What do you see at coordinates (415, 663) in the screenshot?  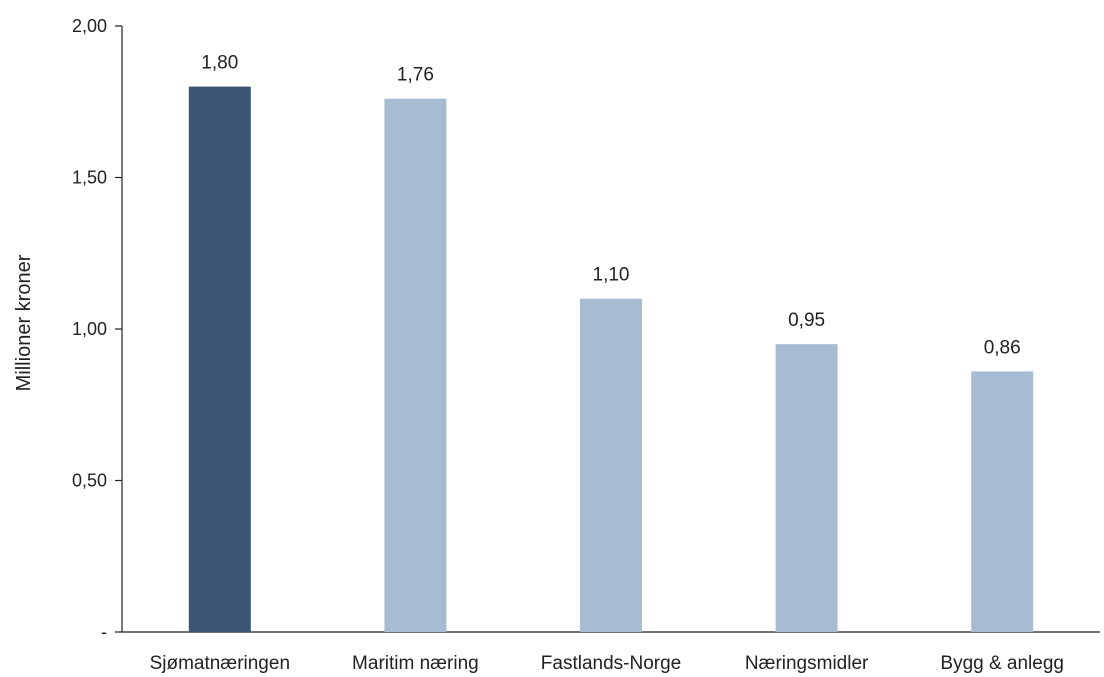 I see `category-label: Maritim næring` at bounding box center [415, 663].